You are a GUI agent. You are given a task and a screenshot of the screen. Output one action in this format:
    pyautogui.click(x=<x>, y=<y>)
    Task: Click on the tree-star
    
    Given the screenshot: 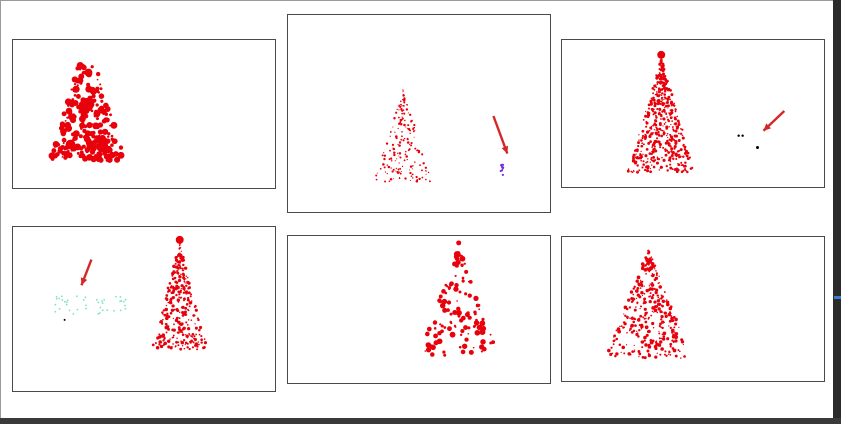 What is the action you would take?
    pyautogui.click(x=661, y=54)
    